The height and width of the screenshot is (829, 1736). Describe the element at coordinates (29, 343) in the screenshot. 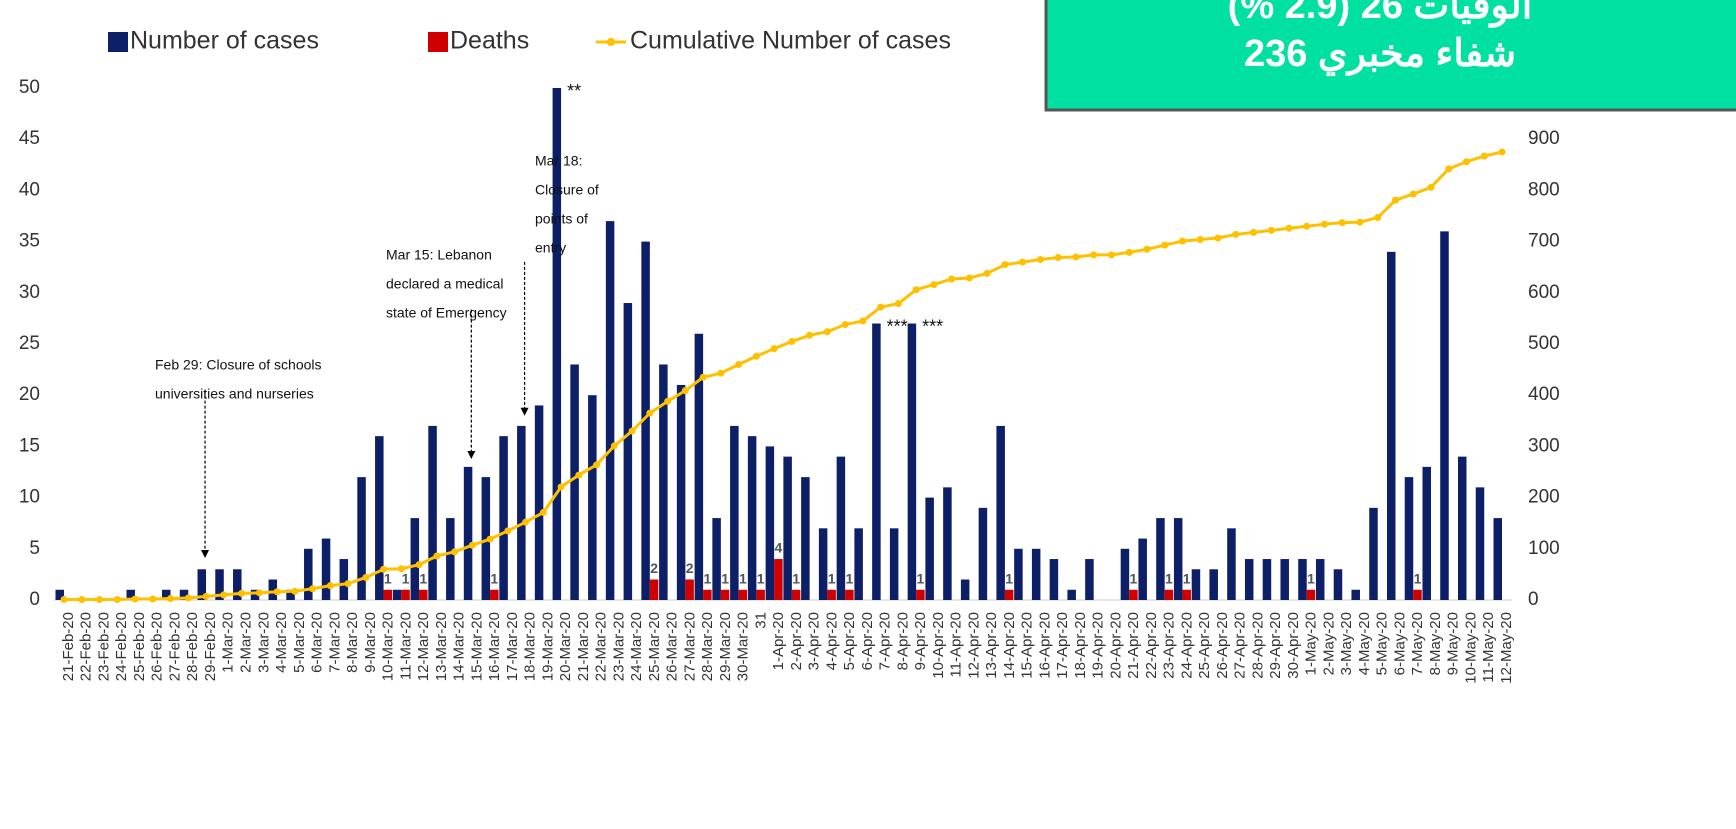

I see `y-tick-label: 25` at that location.